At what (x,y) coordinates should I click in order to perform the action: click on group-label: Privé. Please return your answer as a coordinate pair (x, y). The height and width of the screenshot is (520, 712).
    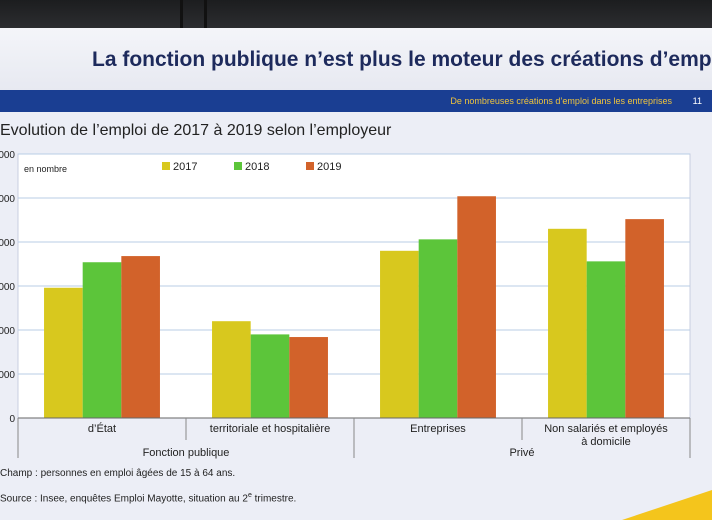
    Looking at the image, I should click on (521, 453).